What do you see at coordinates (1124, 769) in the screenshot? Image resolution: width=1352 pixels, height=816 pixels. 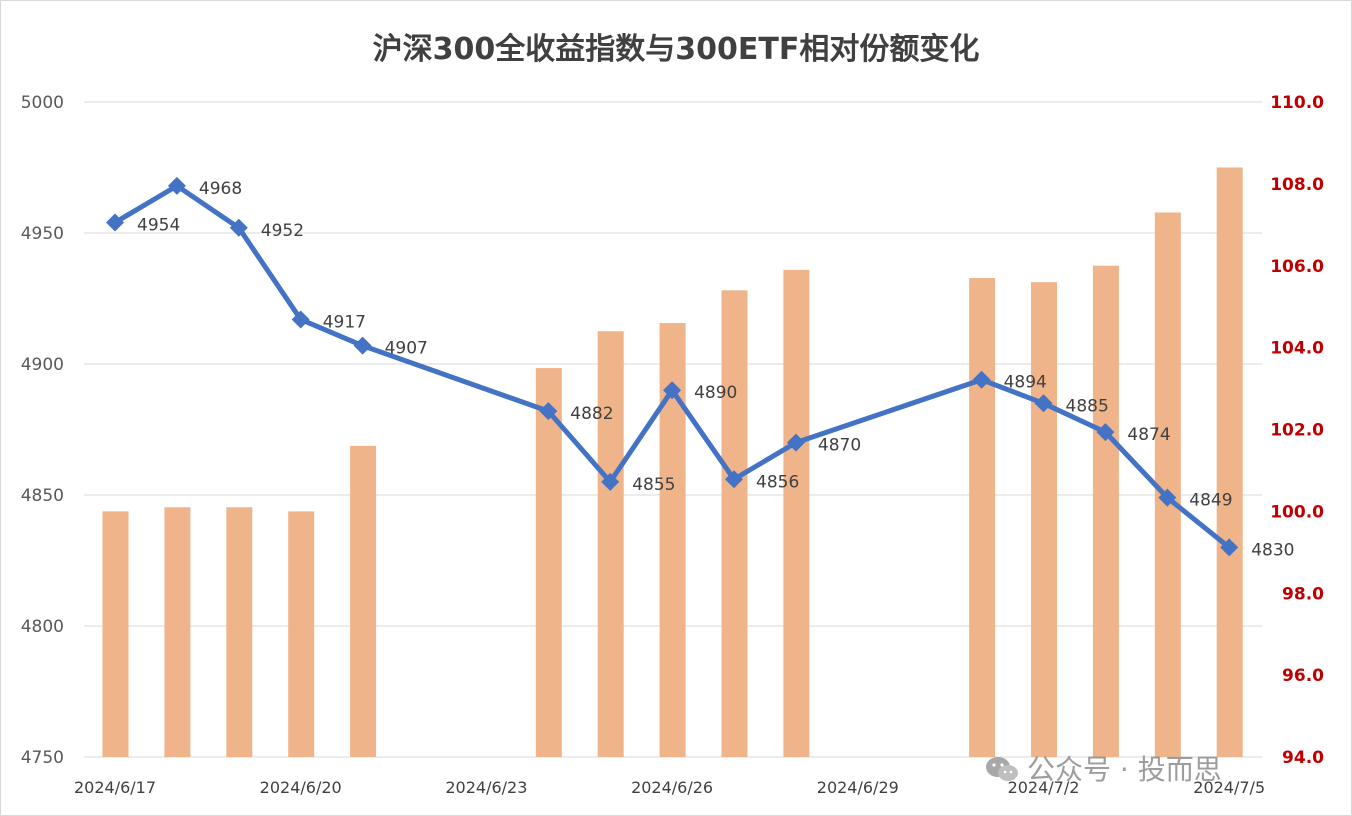 I see `watermark-text: 公众号 · 投而思` at bounding box center [1124, 769].